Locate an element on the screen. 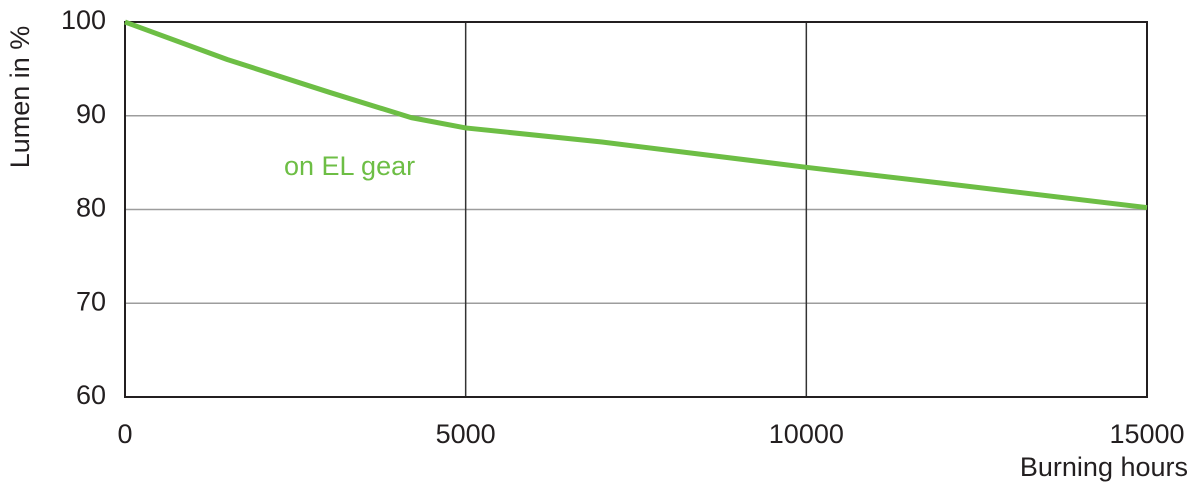 This screenshot has height=492, width=1200. y-tick-label: 90 is located at coordinates (91, 114).